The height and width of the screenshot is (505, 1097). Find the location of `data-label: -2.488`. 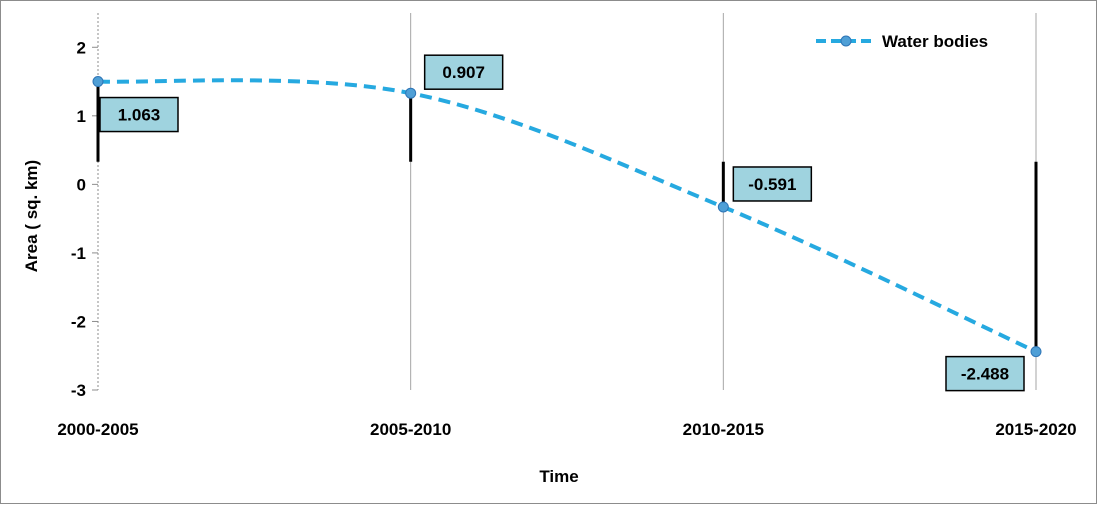

data-label: -2.488 is located at coordinates (985, 374).